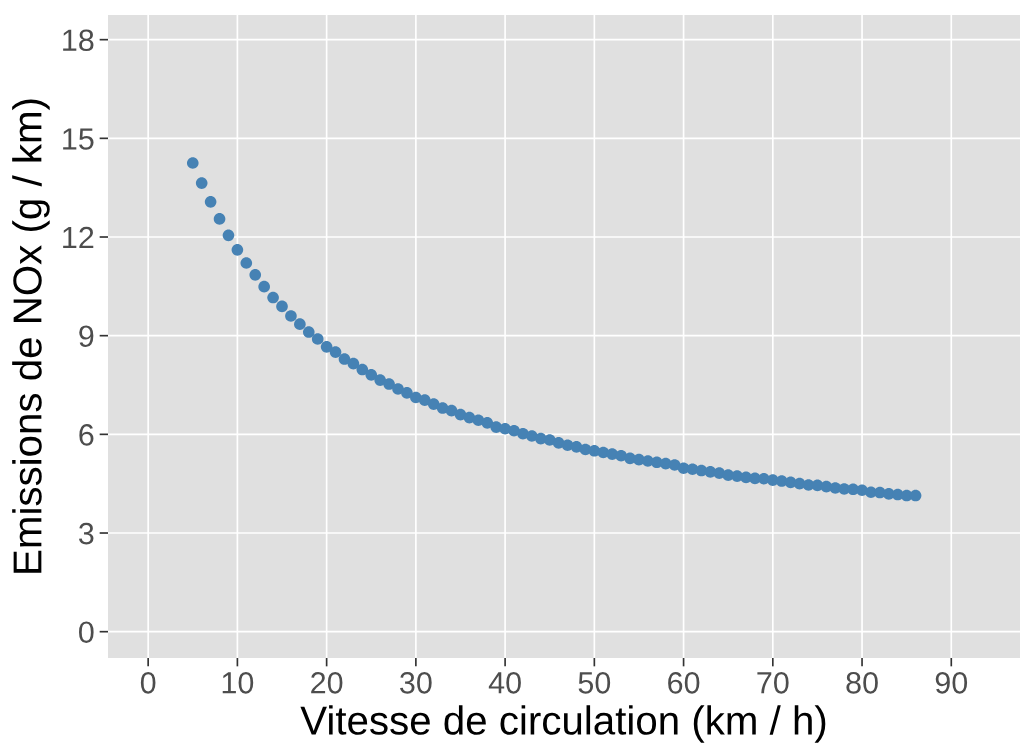 This screenshot has height=747, width=1024. I want to click on y-tick-label: 12, so click(78, 237).